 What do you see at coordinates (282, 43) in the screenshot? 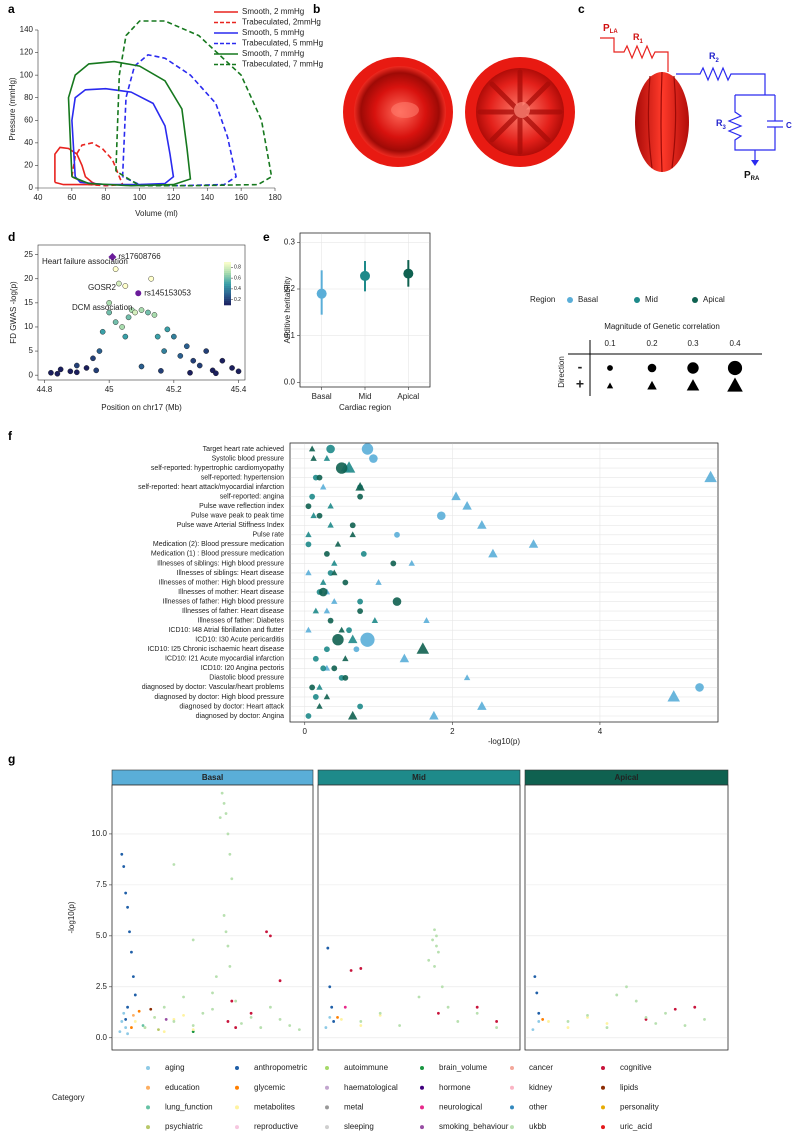
I see `legend-label: Trabeculated, 5 mmHg` at bounding box center [282, 43].